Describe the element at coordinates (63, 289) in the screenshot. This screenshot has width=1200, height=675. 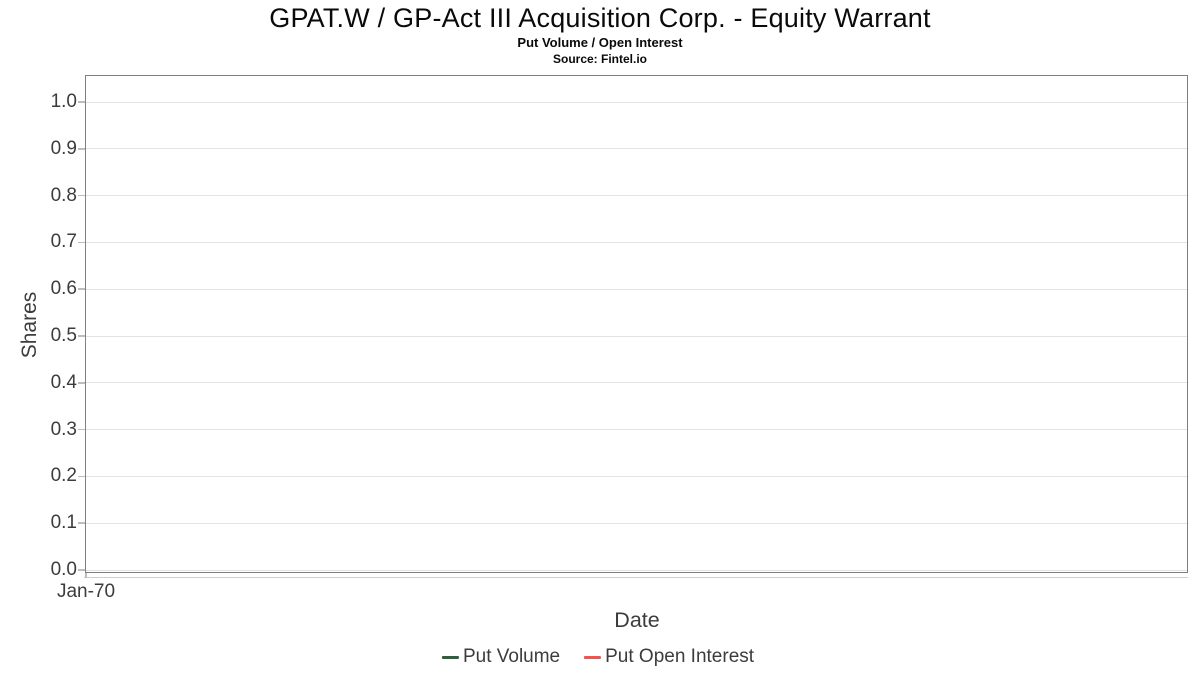
I see `y-tick-label: 0.6` at that location.